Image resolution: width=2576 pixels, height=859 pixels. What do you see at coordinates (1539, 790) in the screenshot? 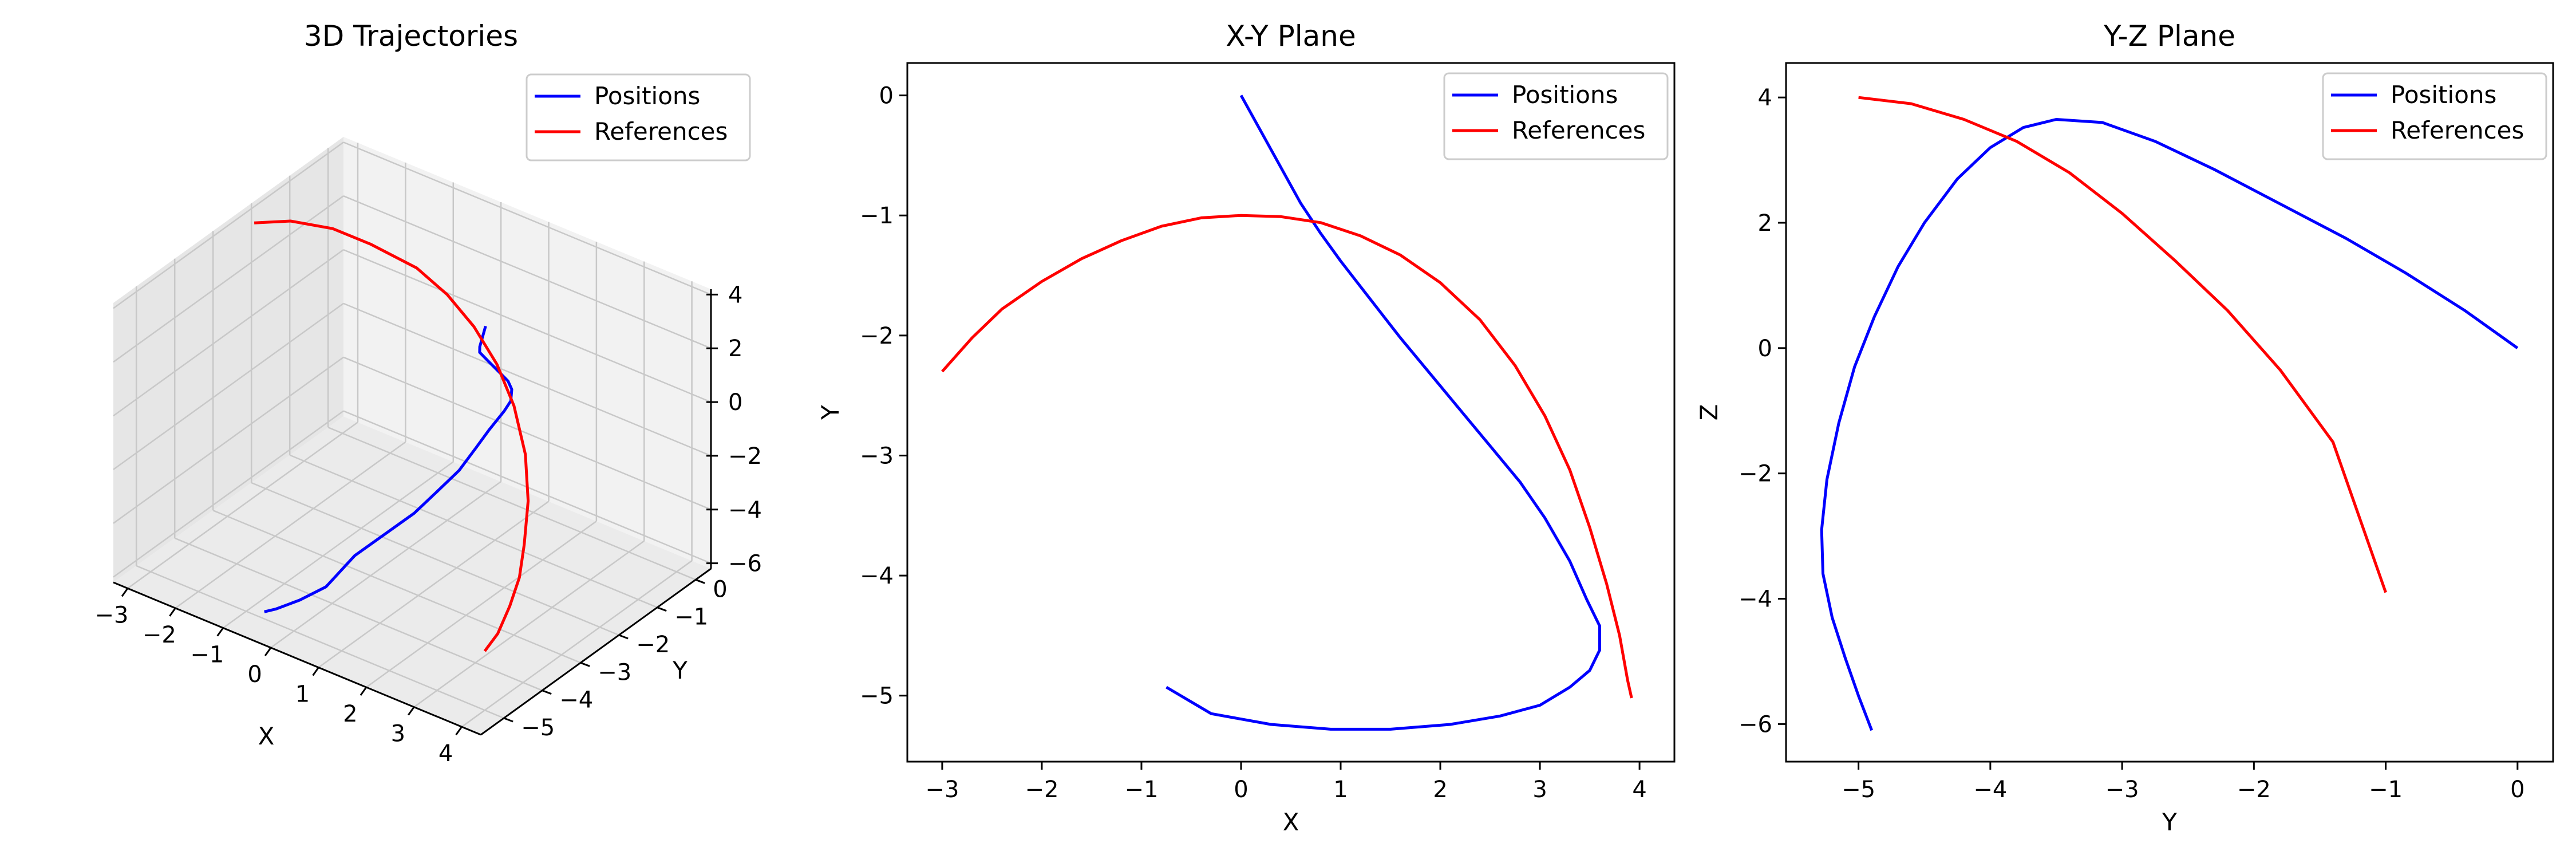
I see `pxy-xtick-label: 3` at bounding box center [1539, 790].